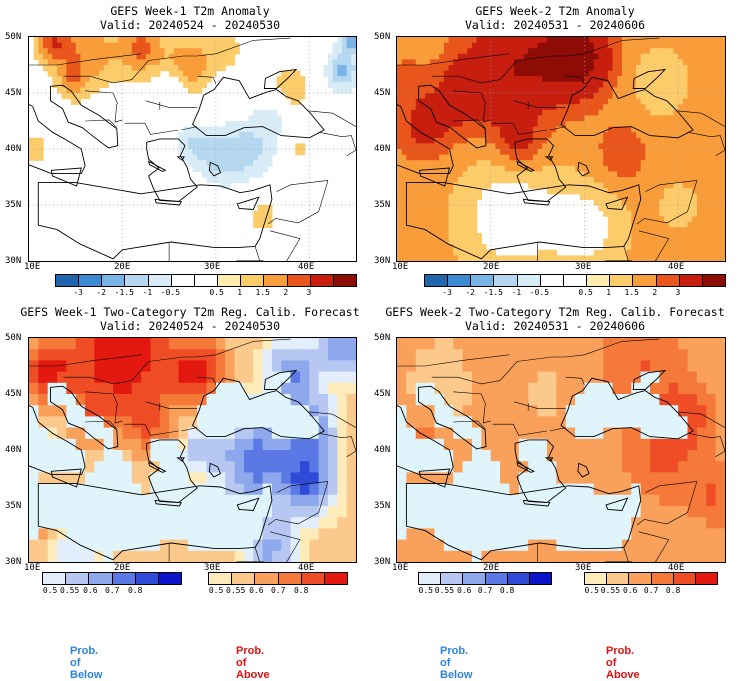 This screenshot has width=740, height=681. What do you see at coordinates (491, 568) in the screenshot?
I see `lon-label-20e: 20E` at bounding box center [491, 568].